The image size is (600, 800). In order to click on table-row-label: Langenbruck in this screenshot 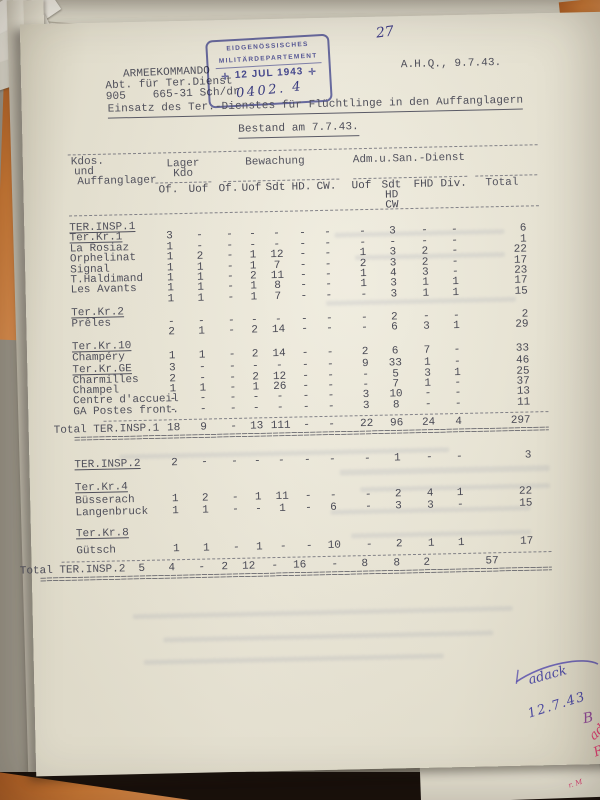, I will do `click(112, 513)`.